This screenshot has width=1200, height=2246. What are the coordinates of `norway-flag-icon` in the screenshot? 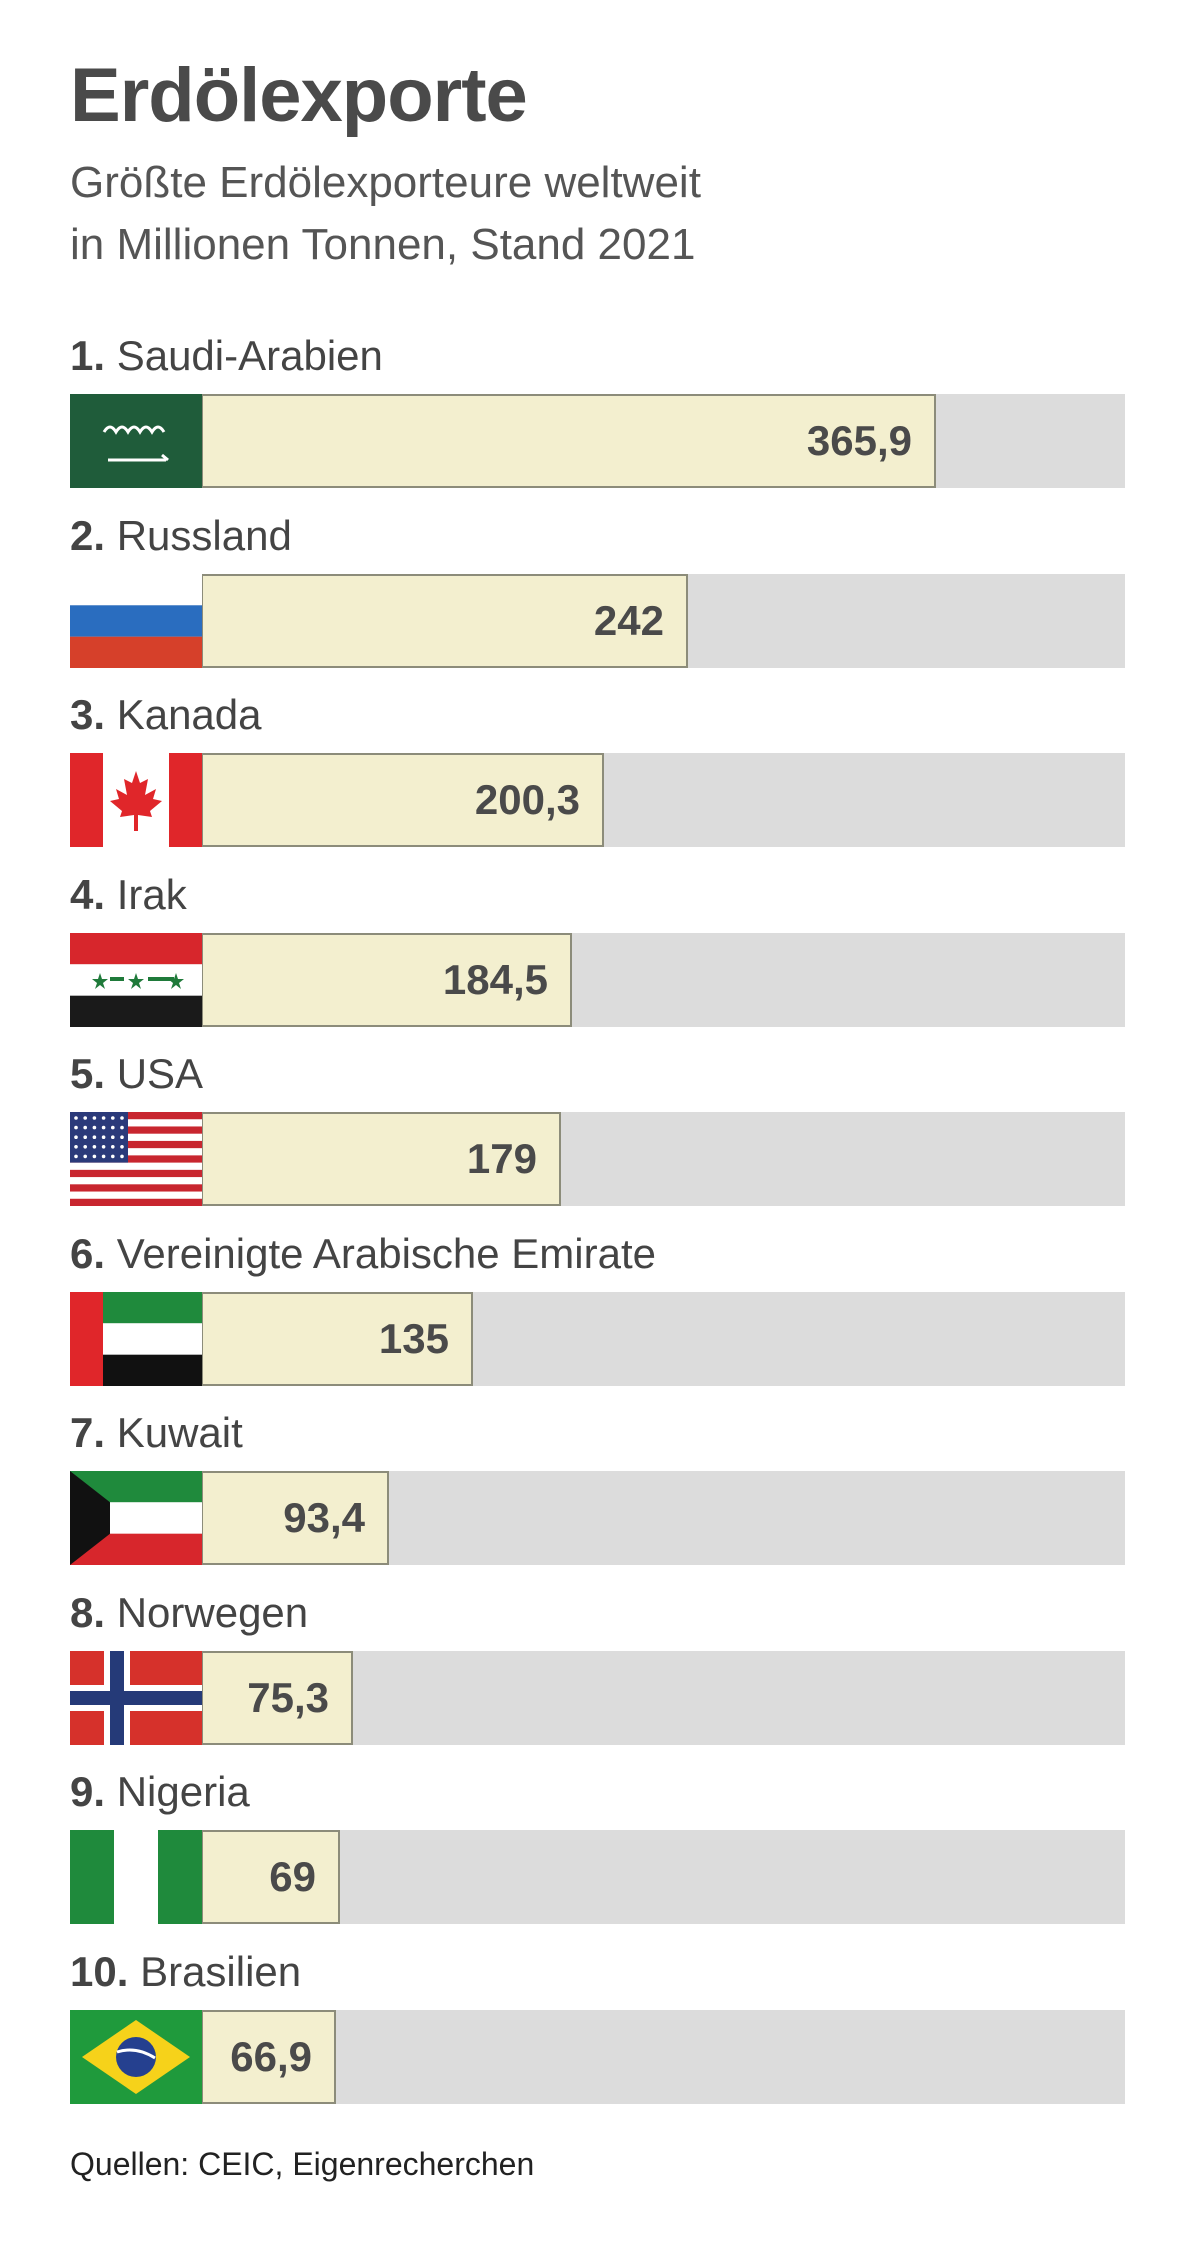 It's located at (136, 1697).